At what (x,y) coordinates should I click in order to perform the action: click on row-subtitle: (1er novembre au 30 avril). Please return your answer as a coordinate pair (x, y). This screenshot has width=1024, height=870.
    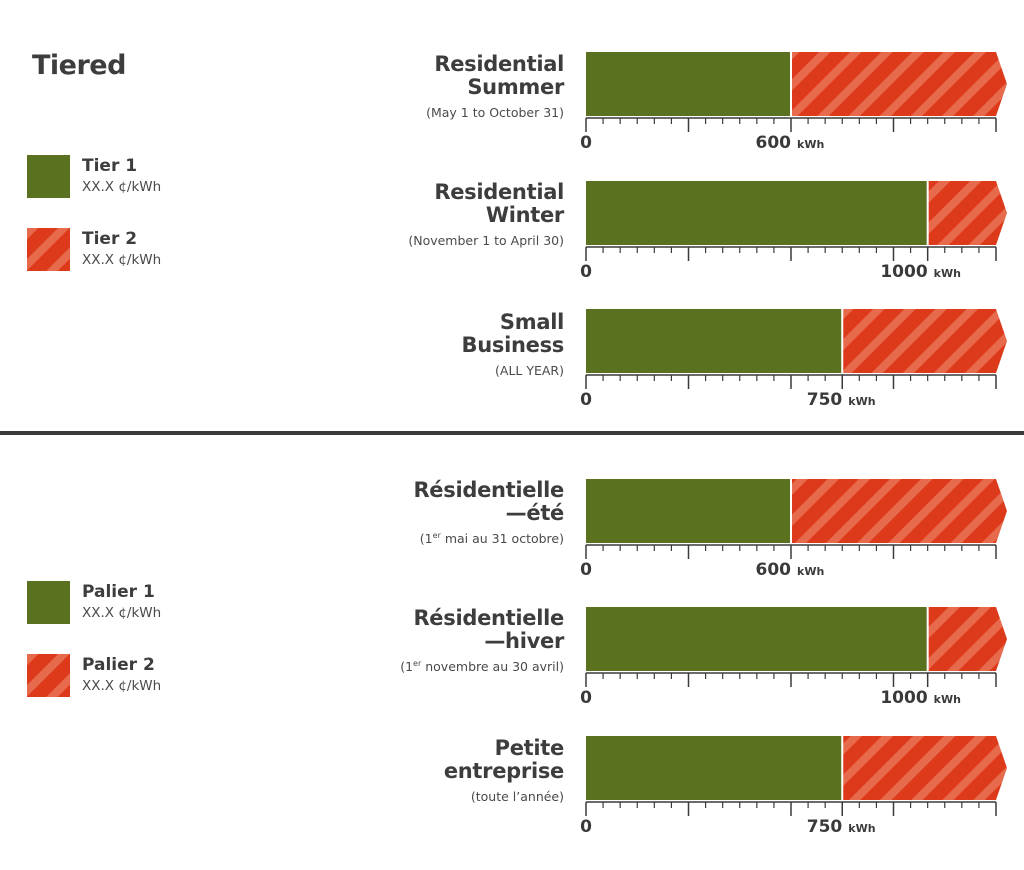
    Looking at the image, I should click on (482, 667).